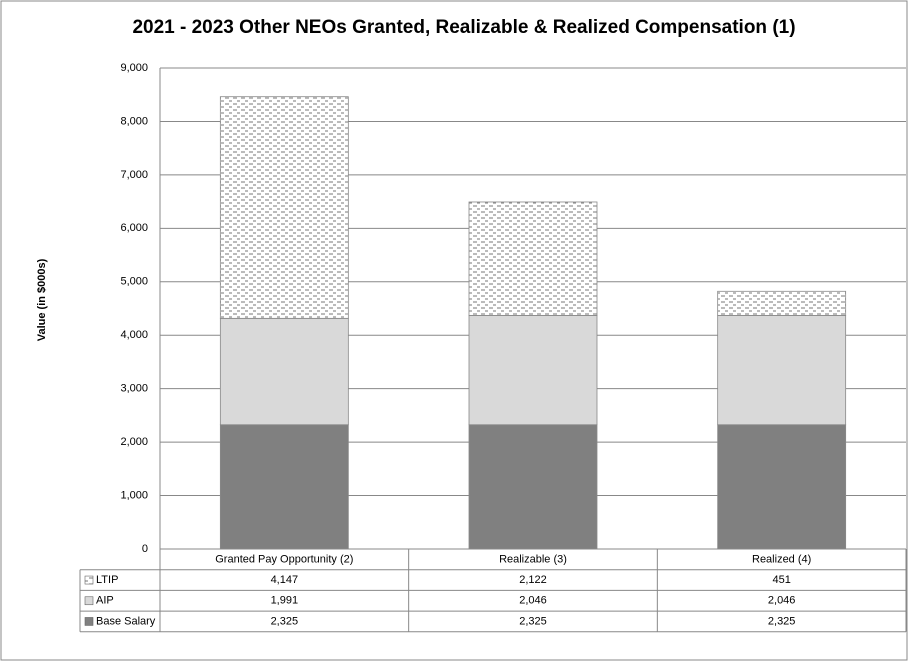 The image size is (909, 662). I want to click on y-tick-label: 3,000, so click(134, 389).